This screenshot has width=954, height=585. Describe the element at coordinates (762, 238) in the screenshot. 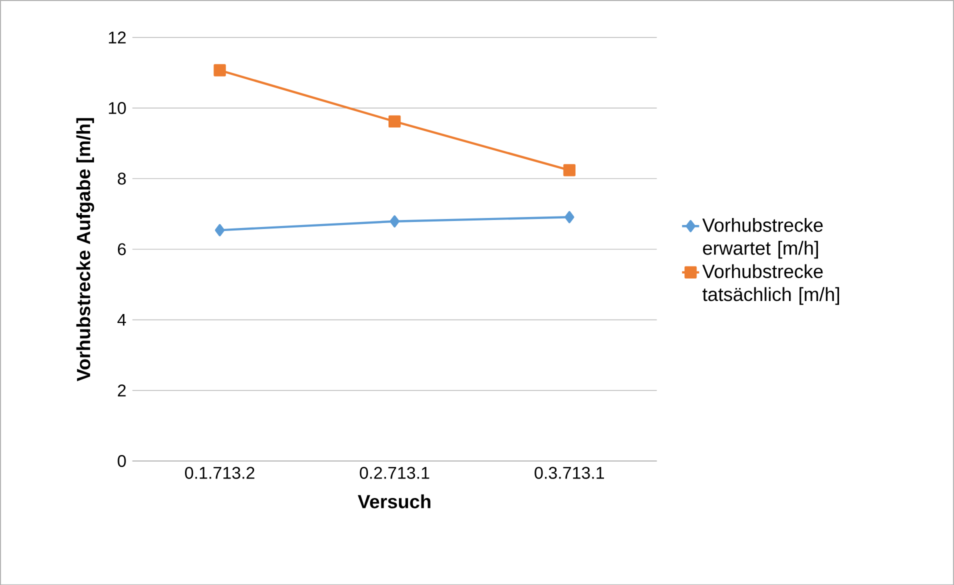

I see `legend-label: Vorhubstrecke erwartet [m/h]` at that location.